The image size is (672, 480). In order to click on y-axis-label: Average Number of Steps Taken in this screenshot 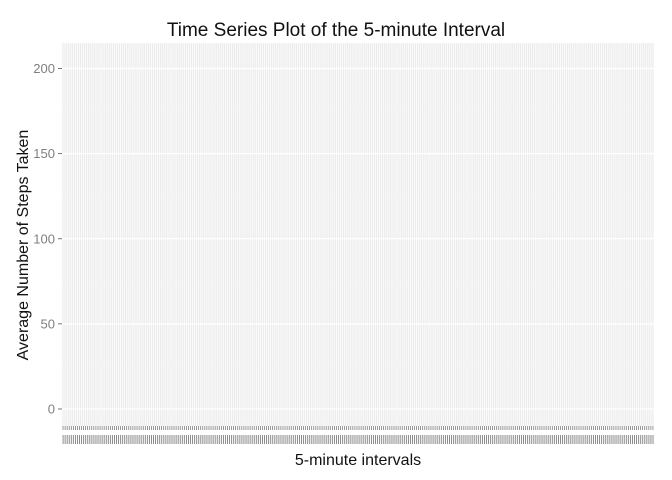, I will do `click(23, 245)`.